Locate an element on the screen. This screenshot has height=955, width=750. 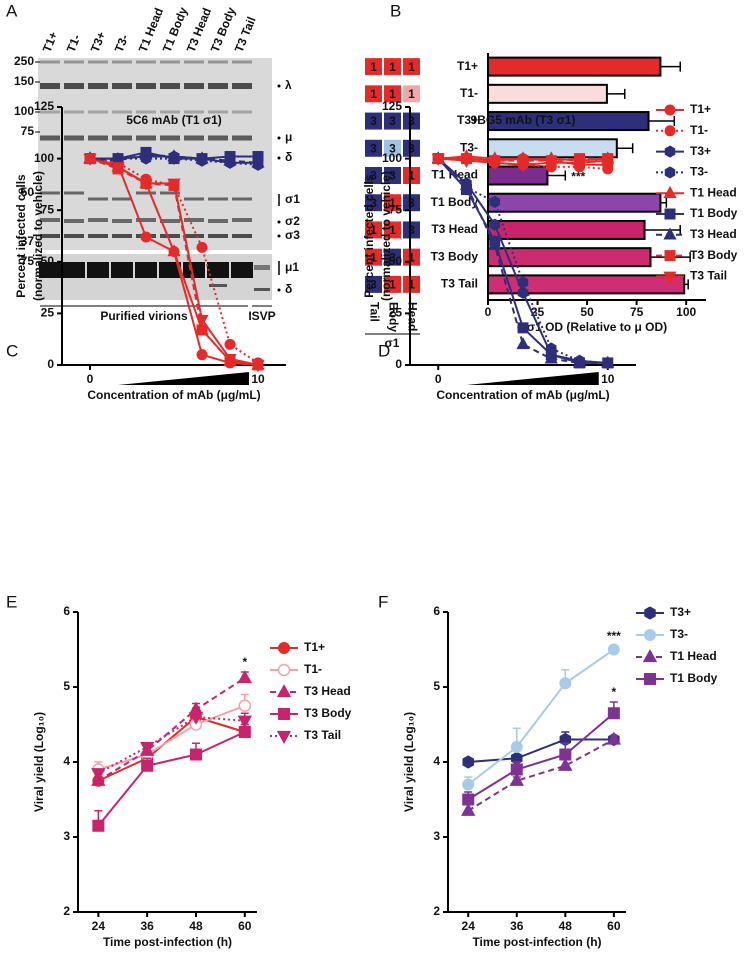
legend-label: T1+ is located at coordinates (314, 647).